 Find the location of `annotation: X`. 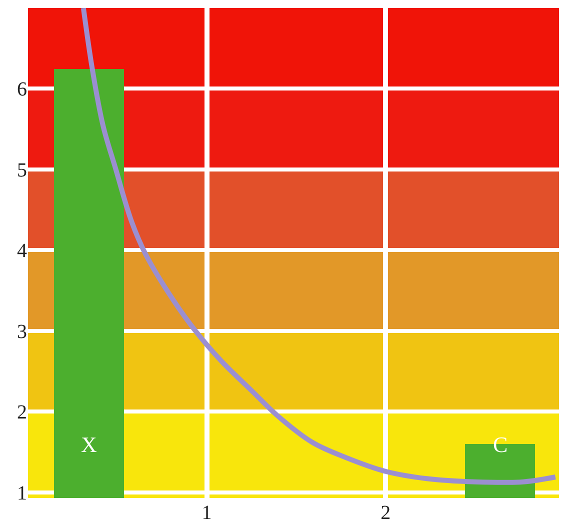

annotation: X is located at coordinates (89, 444).